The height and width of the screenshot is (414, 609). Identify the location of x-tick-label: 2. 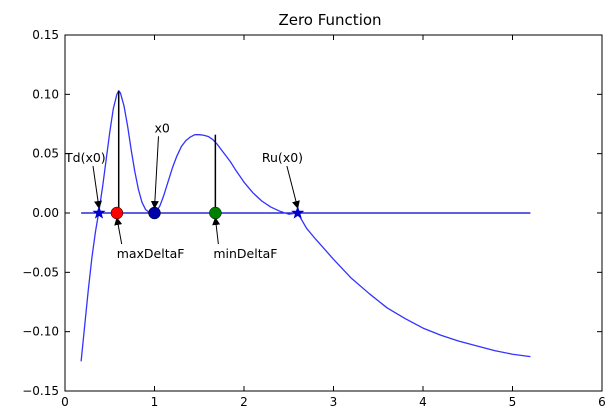
(244, 402).